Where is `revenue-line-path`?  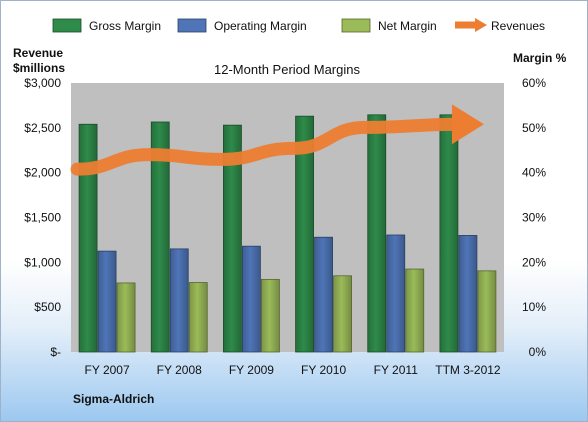 revenue-line-path is located at coordinates (268, 146).